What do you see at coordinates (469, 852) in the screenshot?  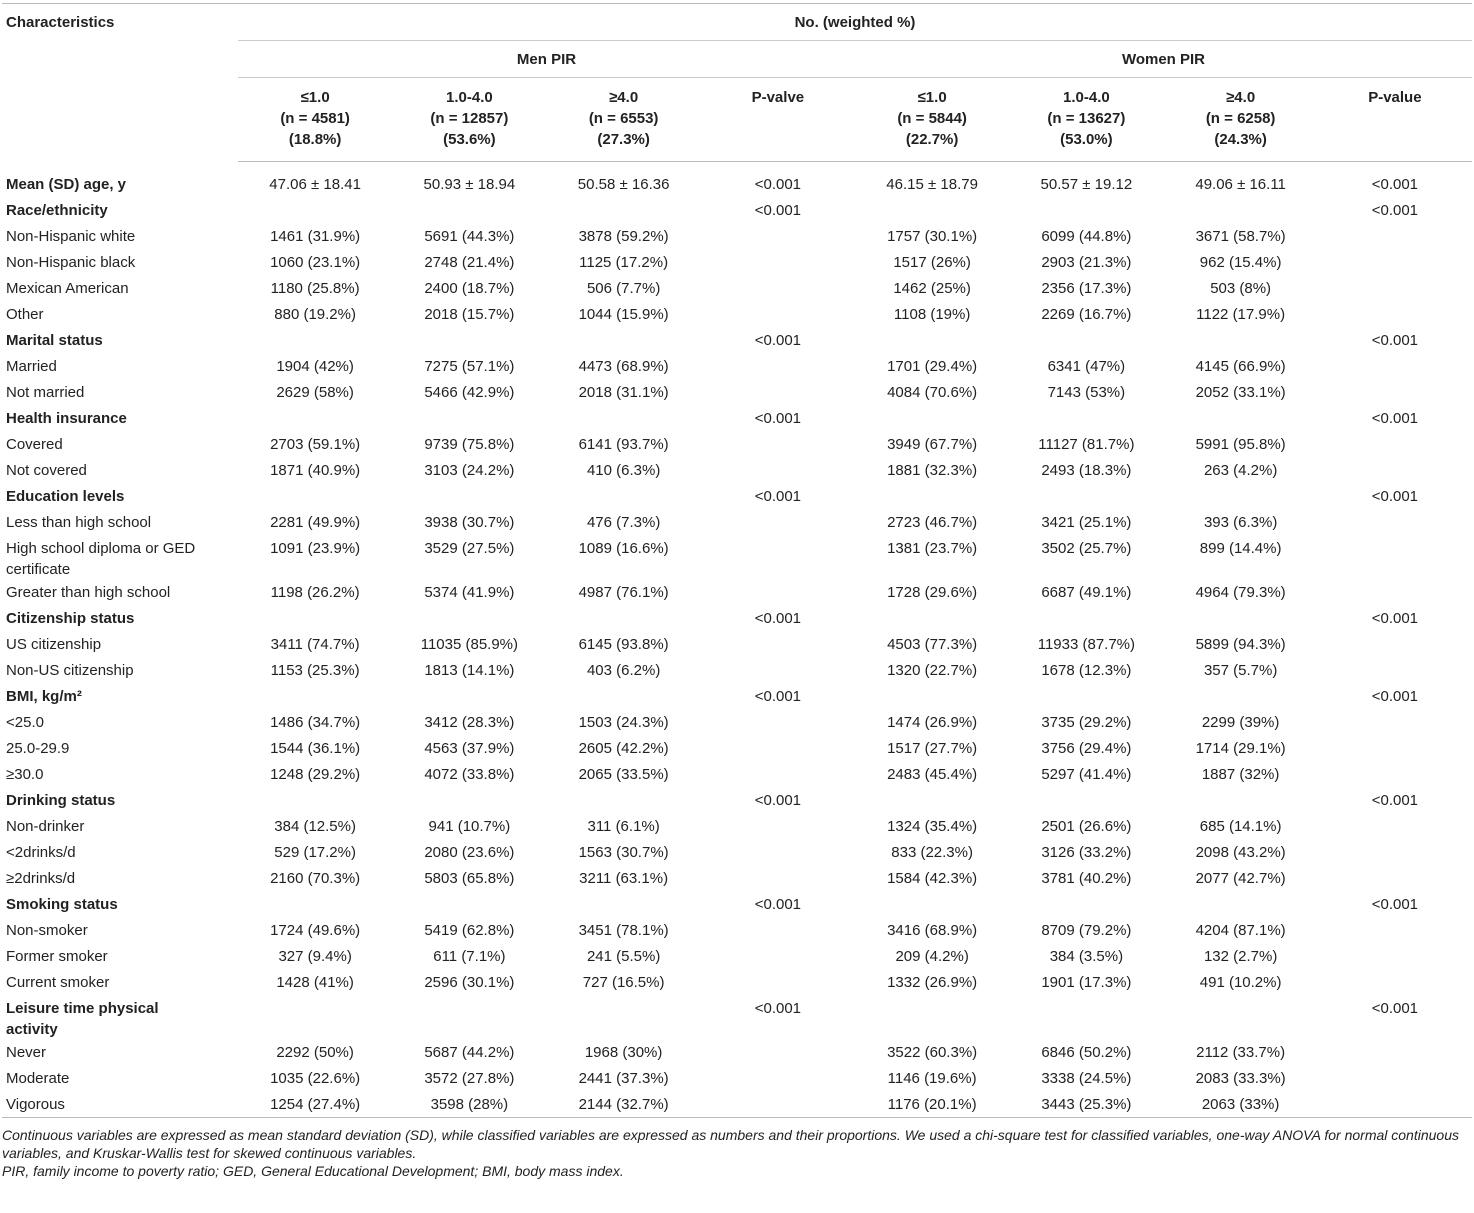 I see `cell: 2080 (23.6%)` at bounding box center [469, 852].